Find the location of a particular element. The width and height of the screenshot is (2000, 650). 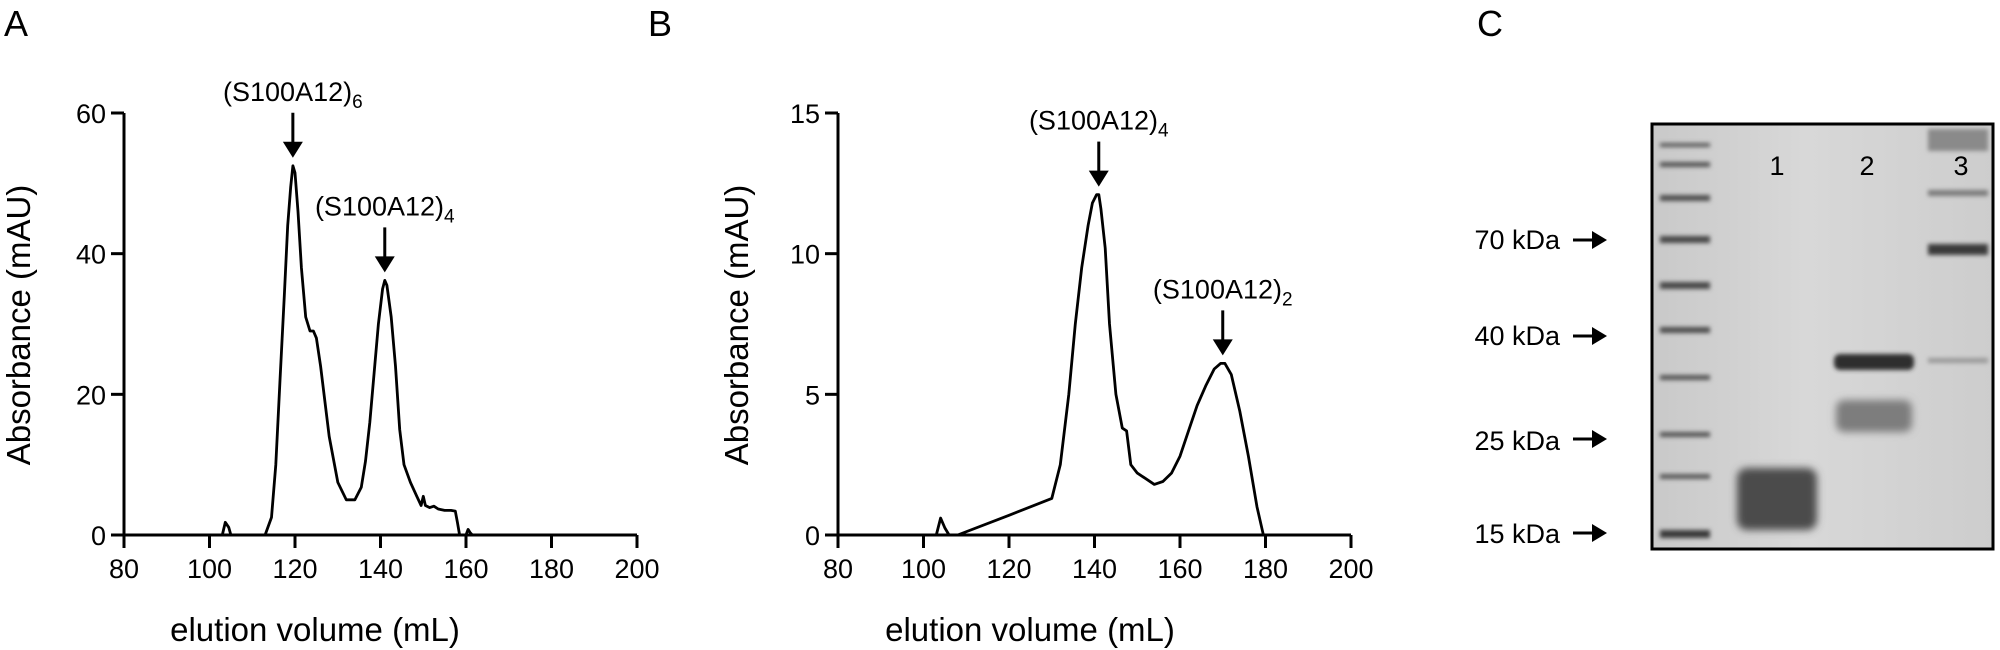

chart-a-lines is located at coordinates (347, 350).